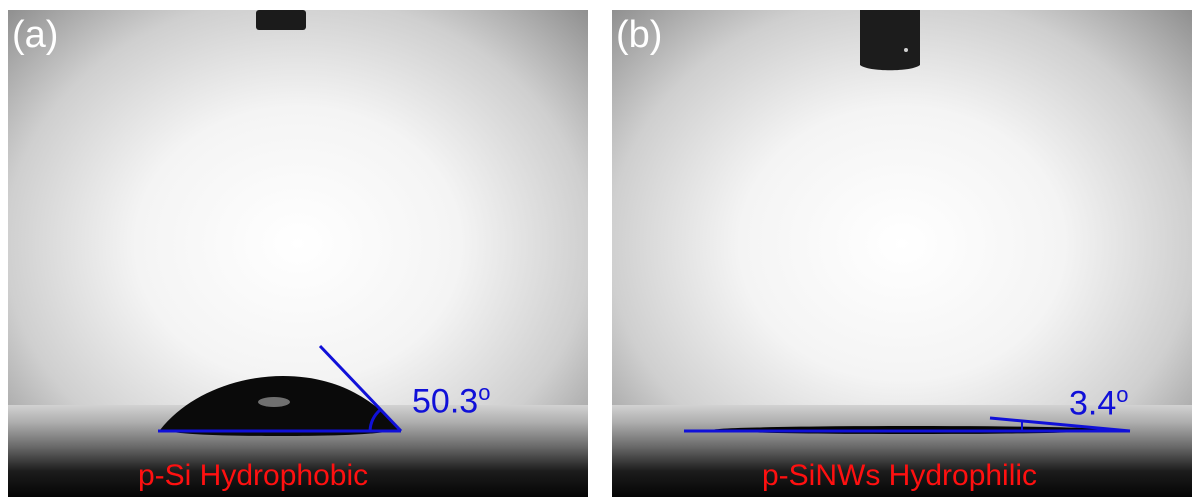  I want to click on sample-caption: p-SiNWs Hydrophilic, so click(900, 475).